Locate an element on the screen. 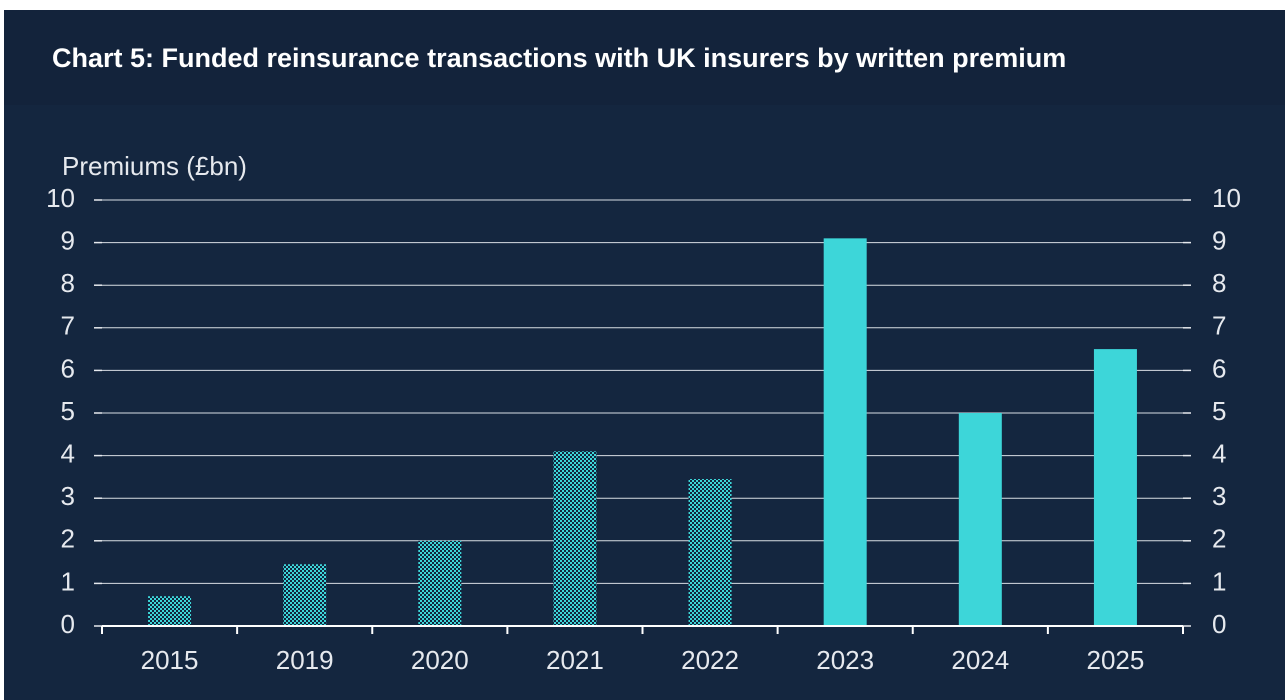 The width and height of the screenshot is (1285, 700). x-tick-label: 2020 is located at coordinates (440, 660).